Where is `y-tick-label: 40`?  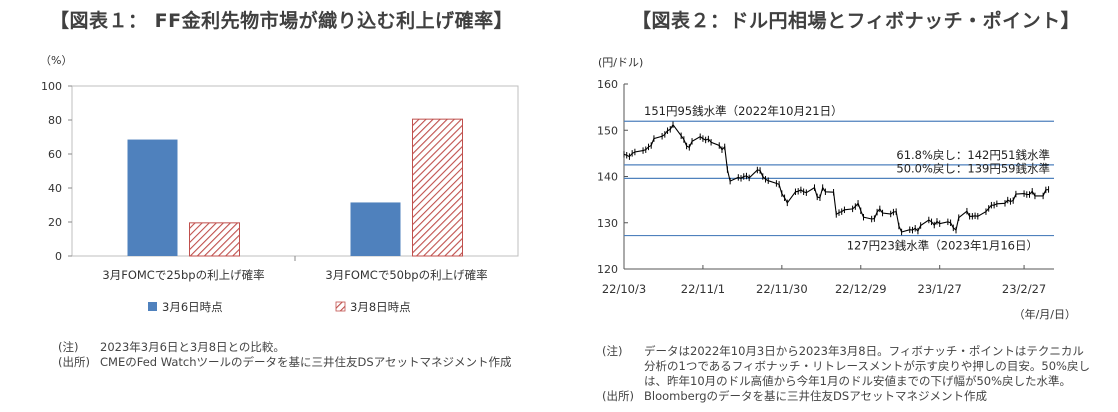
y-tick-label: 40 is located at coordinates (55, 188).